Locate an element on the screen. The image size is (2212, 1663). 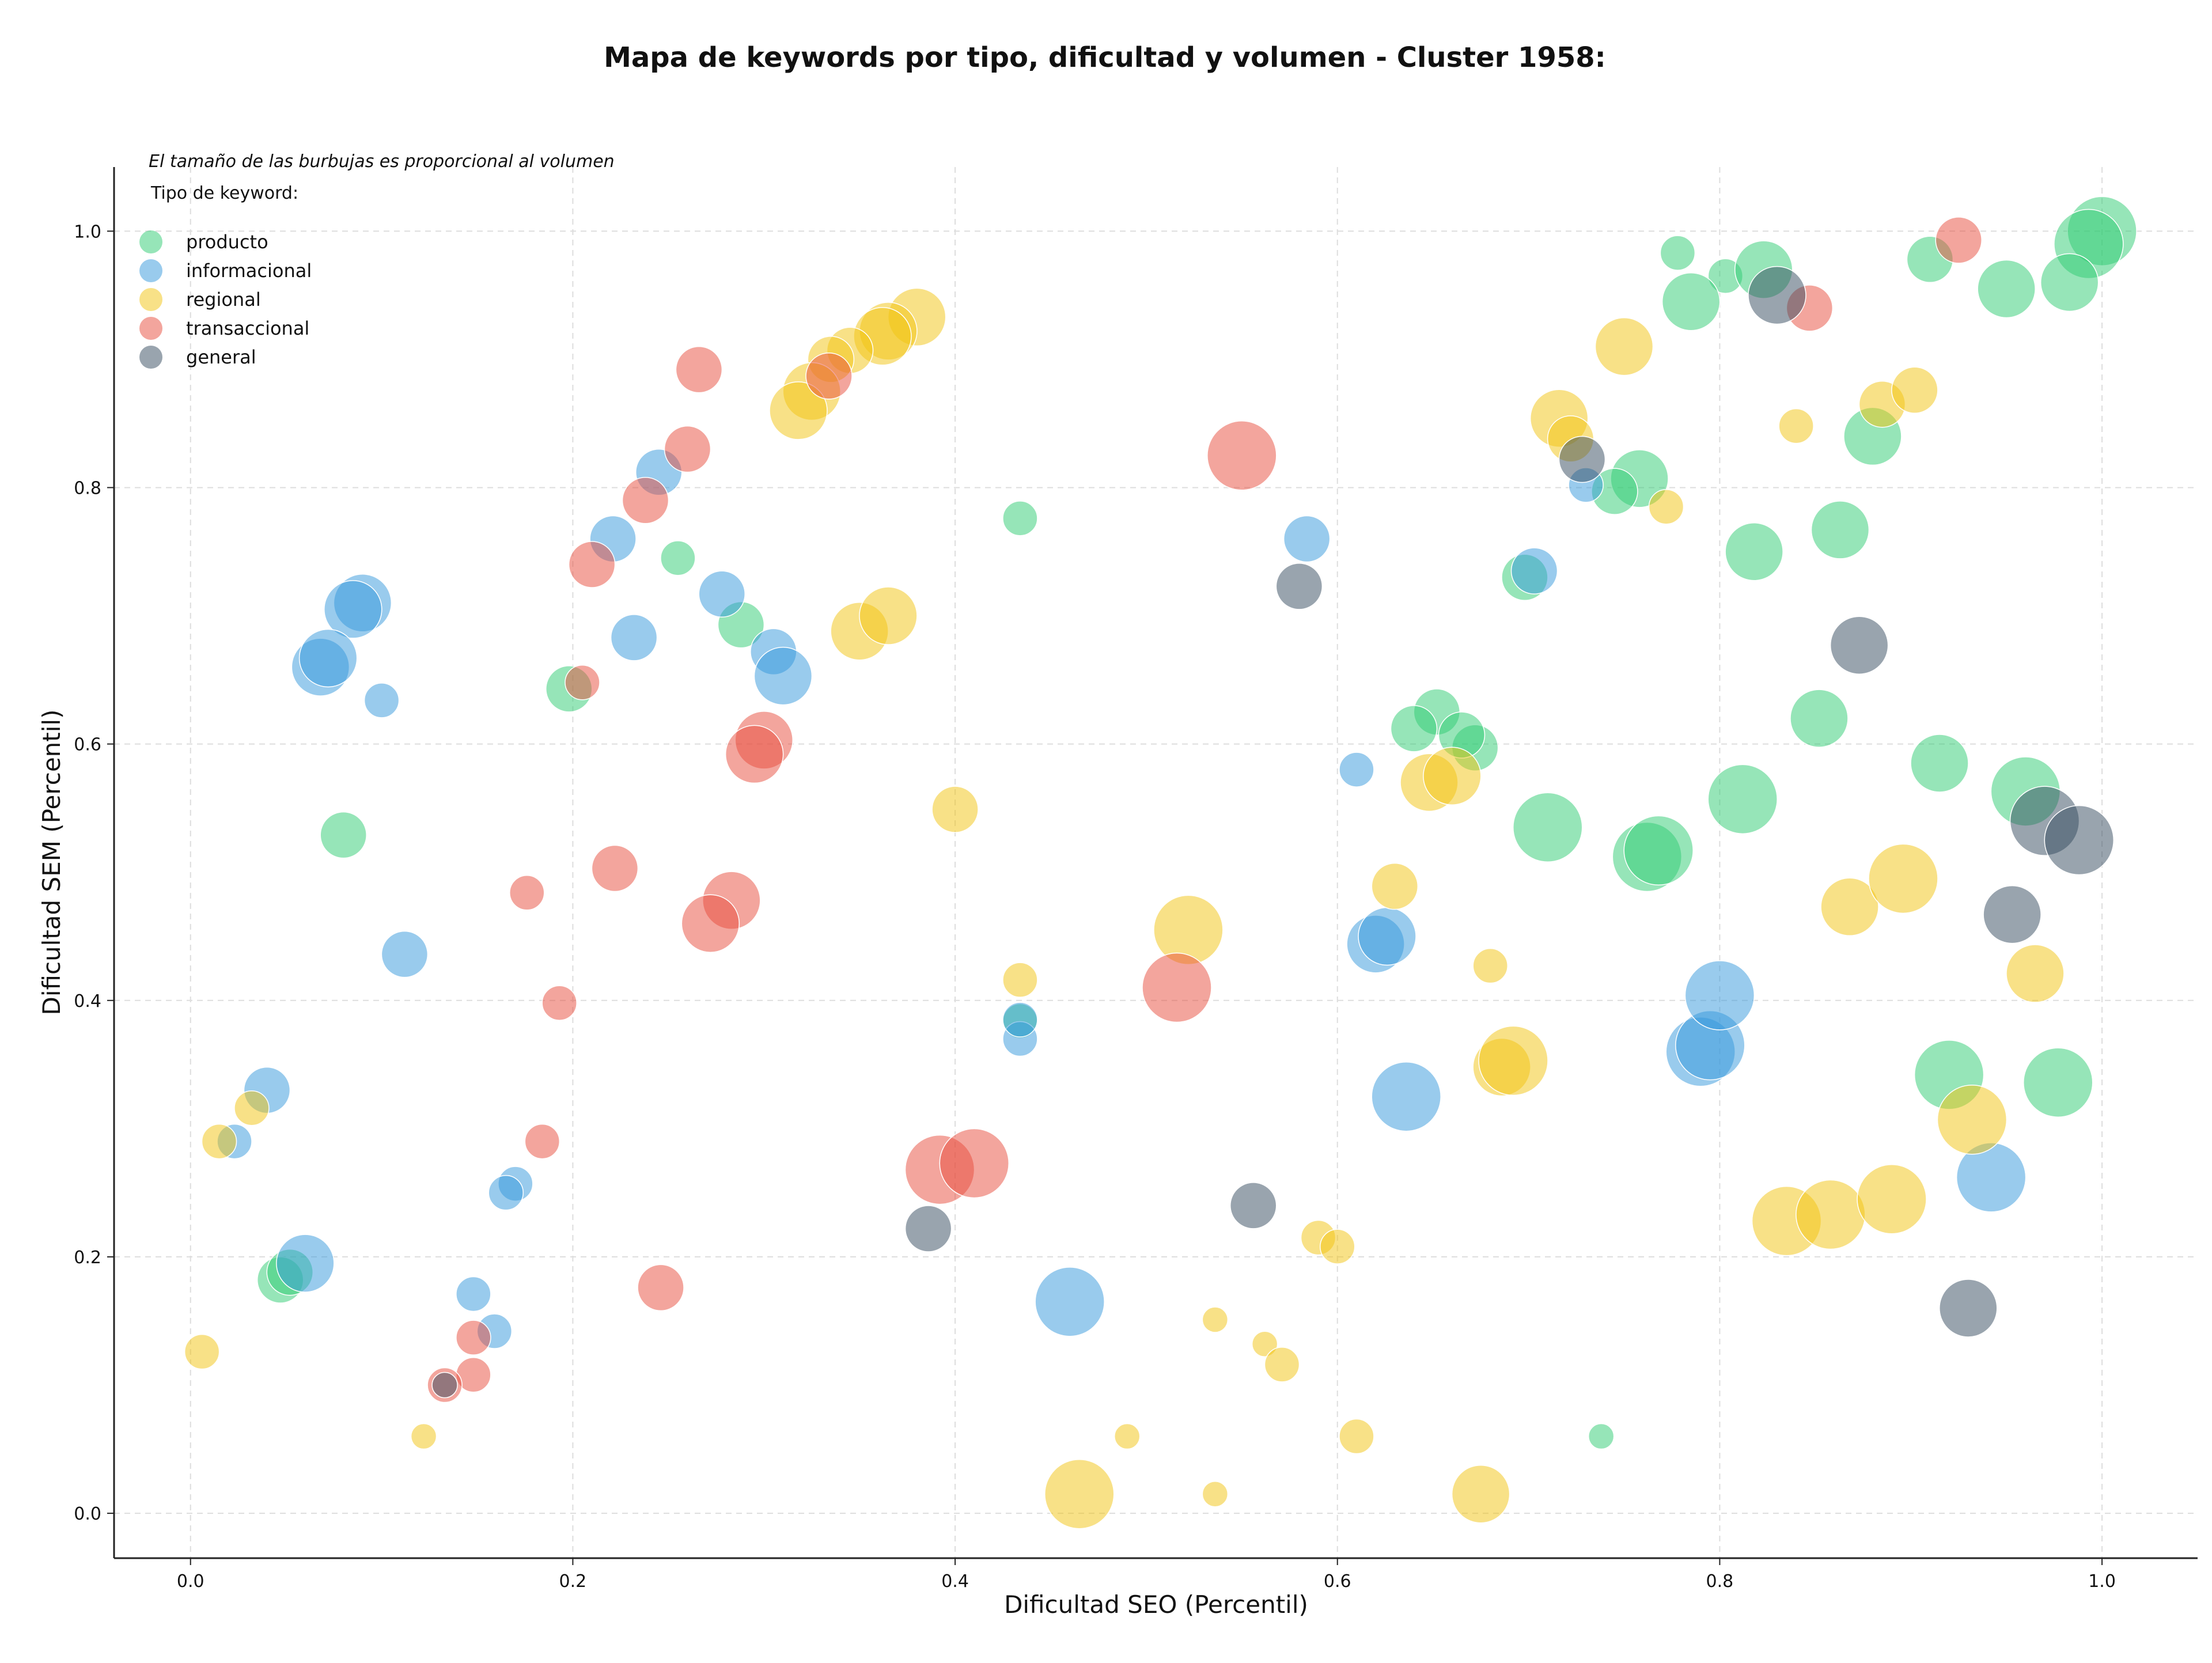
legend-label: informacional is located at coordinates (249, 271).